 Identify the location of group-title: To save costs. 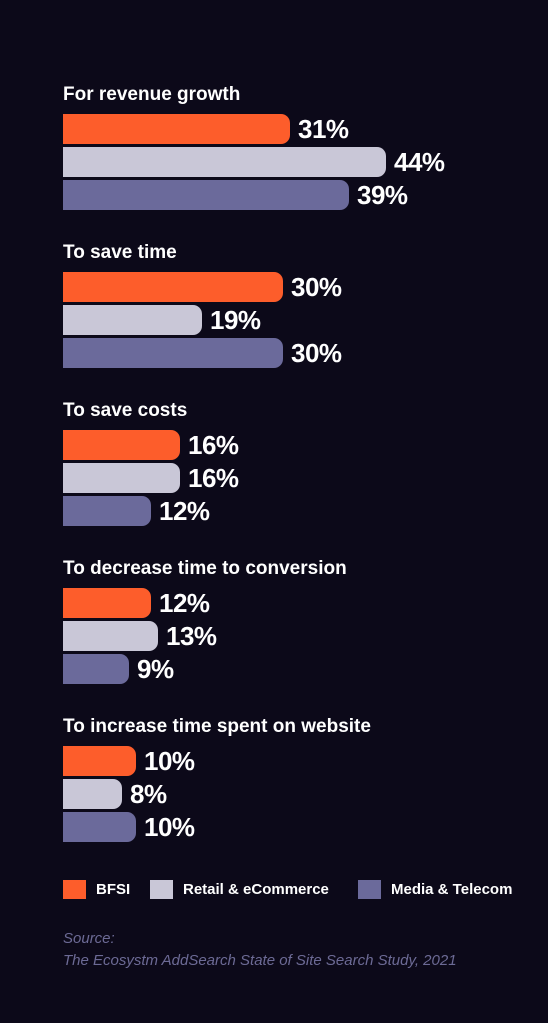
(125, 410).